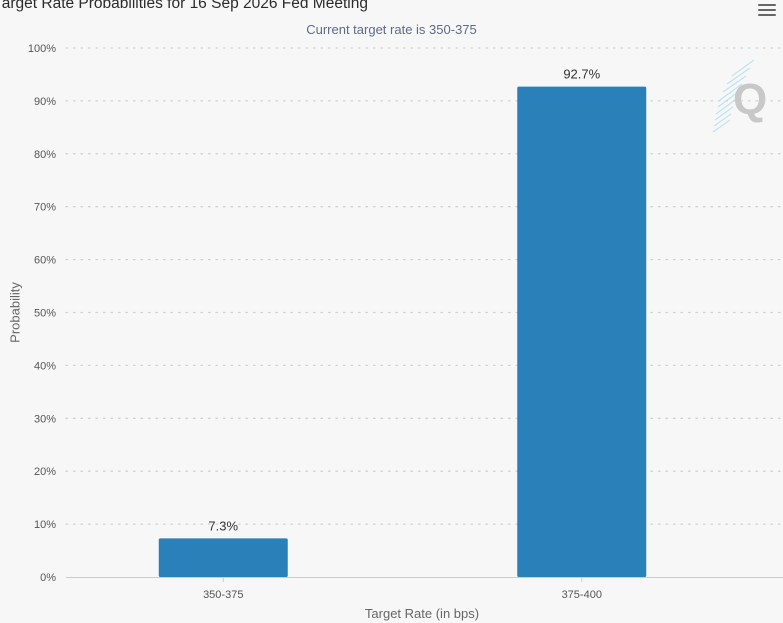 Image resolution: width=783 pixels, height=623 pixels. Describe the element at coordinates (45, 102) in the screenshot. I see `y-tick-label: 90%` at that location.